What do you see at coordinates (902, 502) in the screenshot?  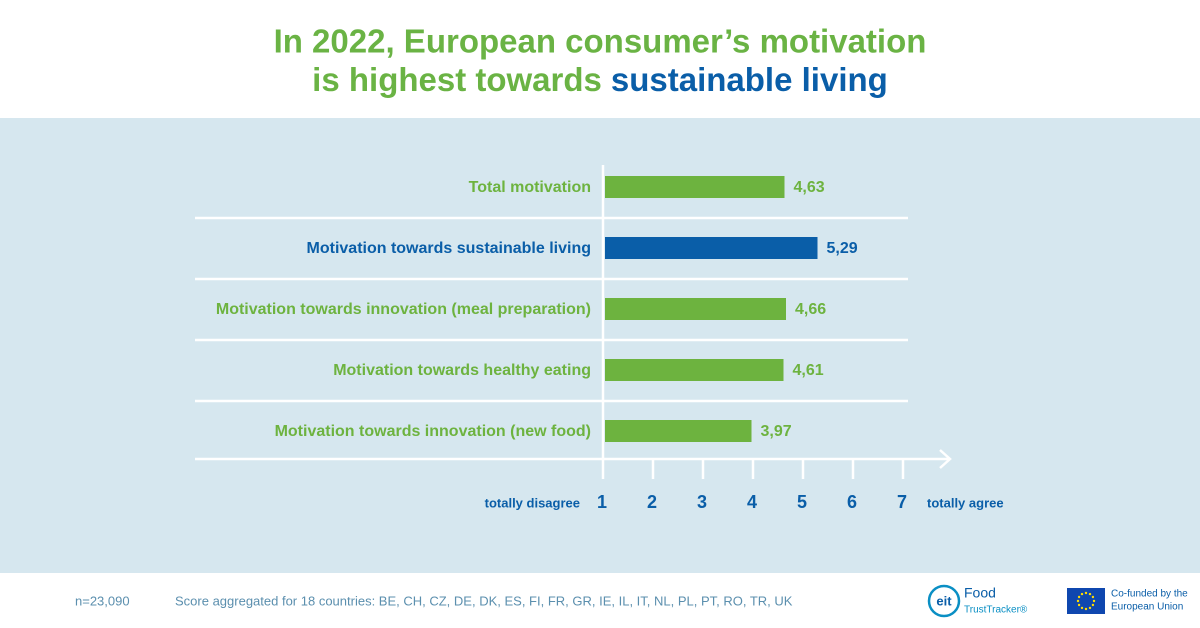 I see `x-tick-label: 7` at bounding box center [902, 502].